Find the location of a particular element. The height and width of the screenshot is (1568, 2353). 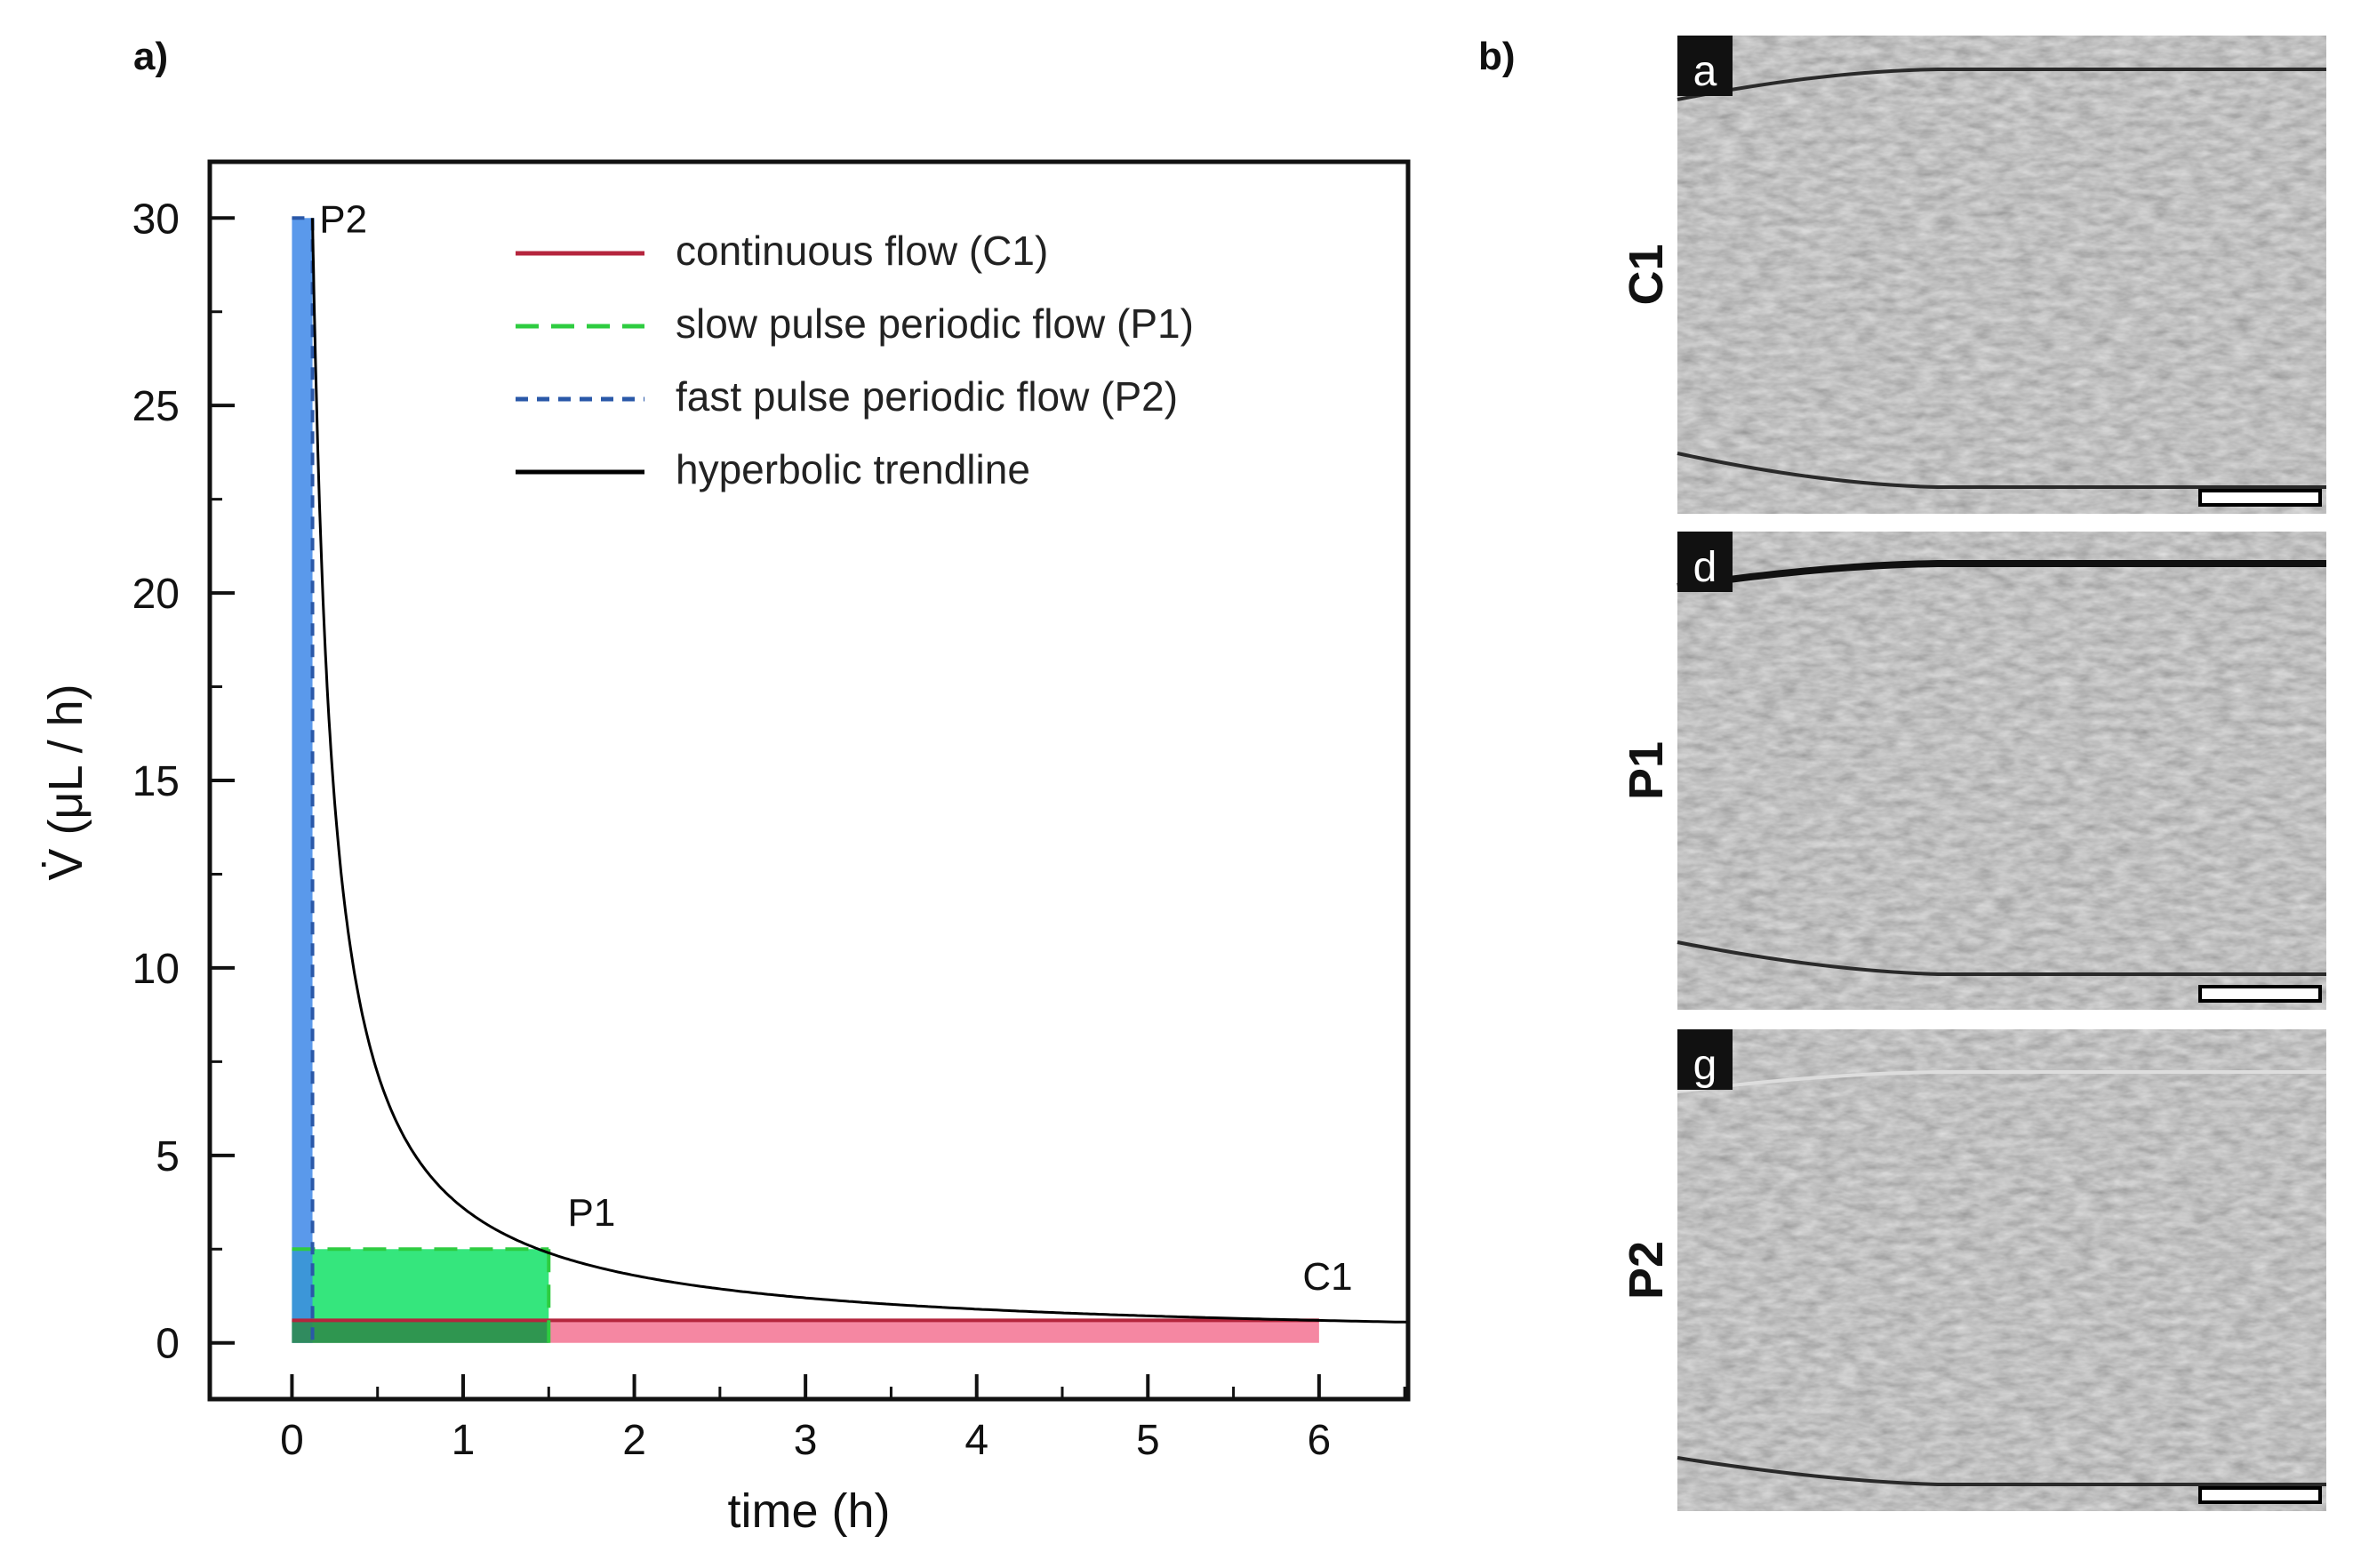

row-label: C1 is located at coordinates (1647, 274).